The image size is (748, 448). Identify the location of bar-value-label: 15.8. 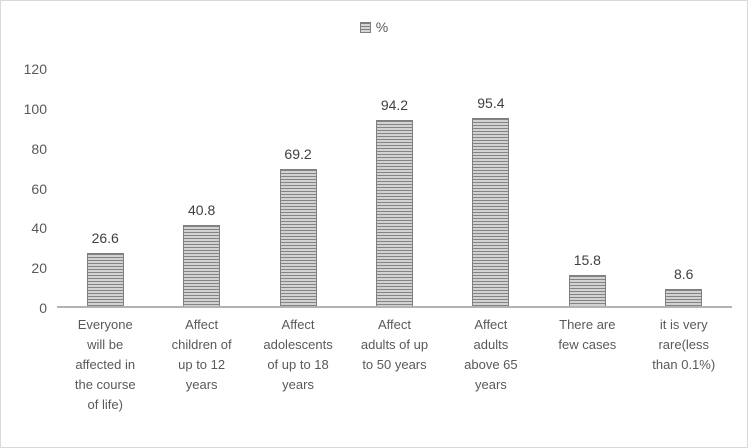
(587, 259).